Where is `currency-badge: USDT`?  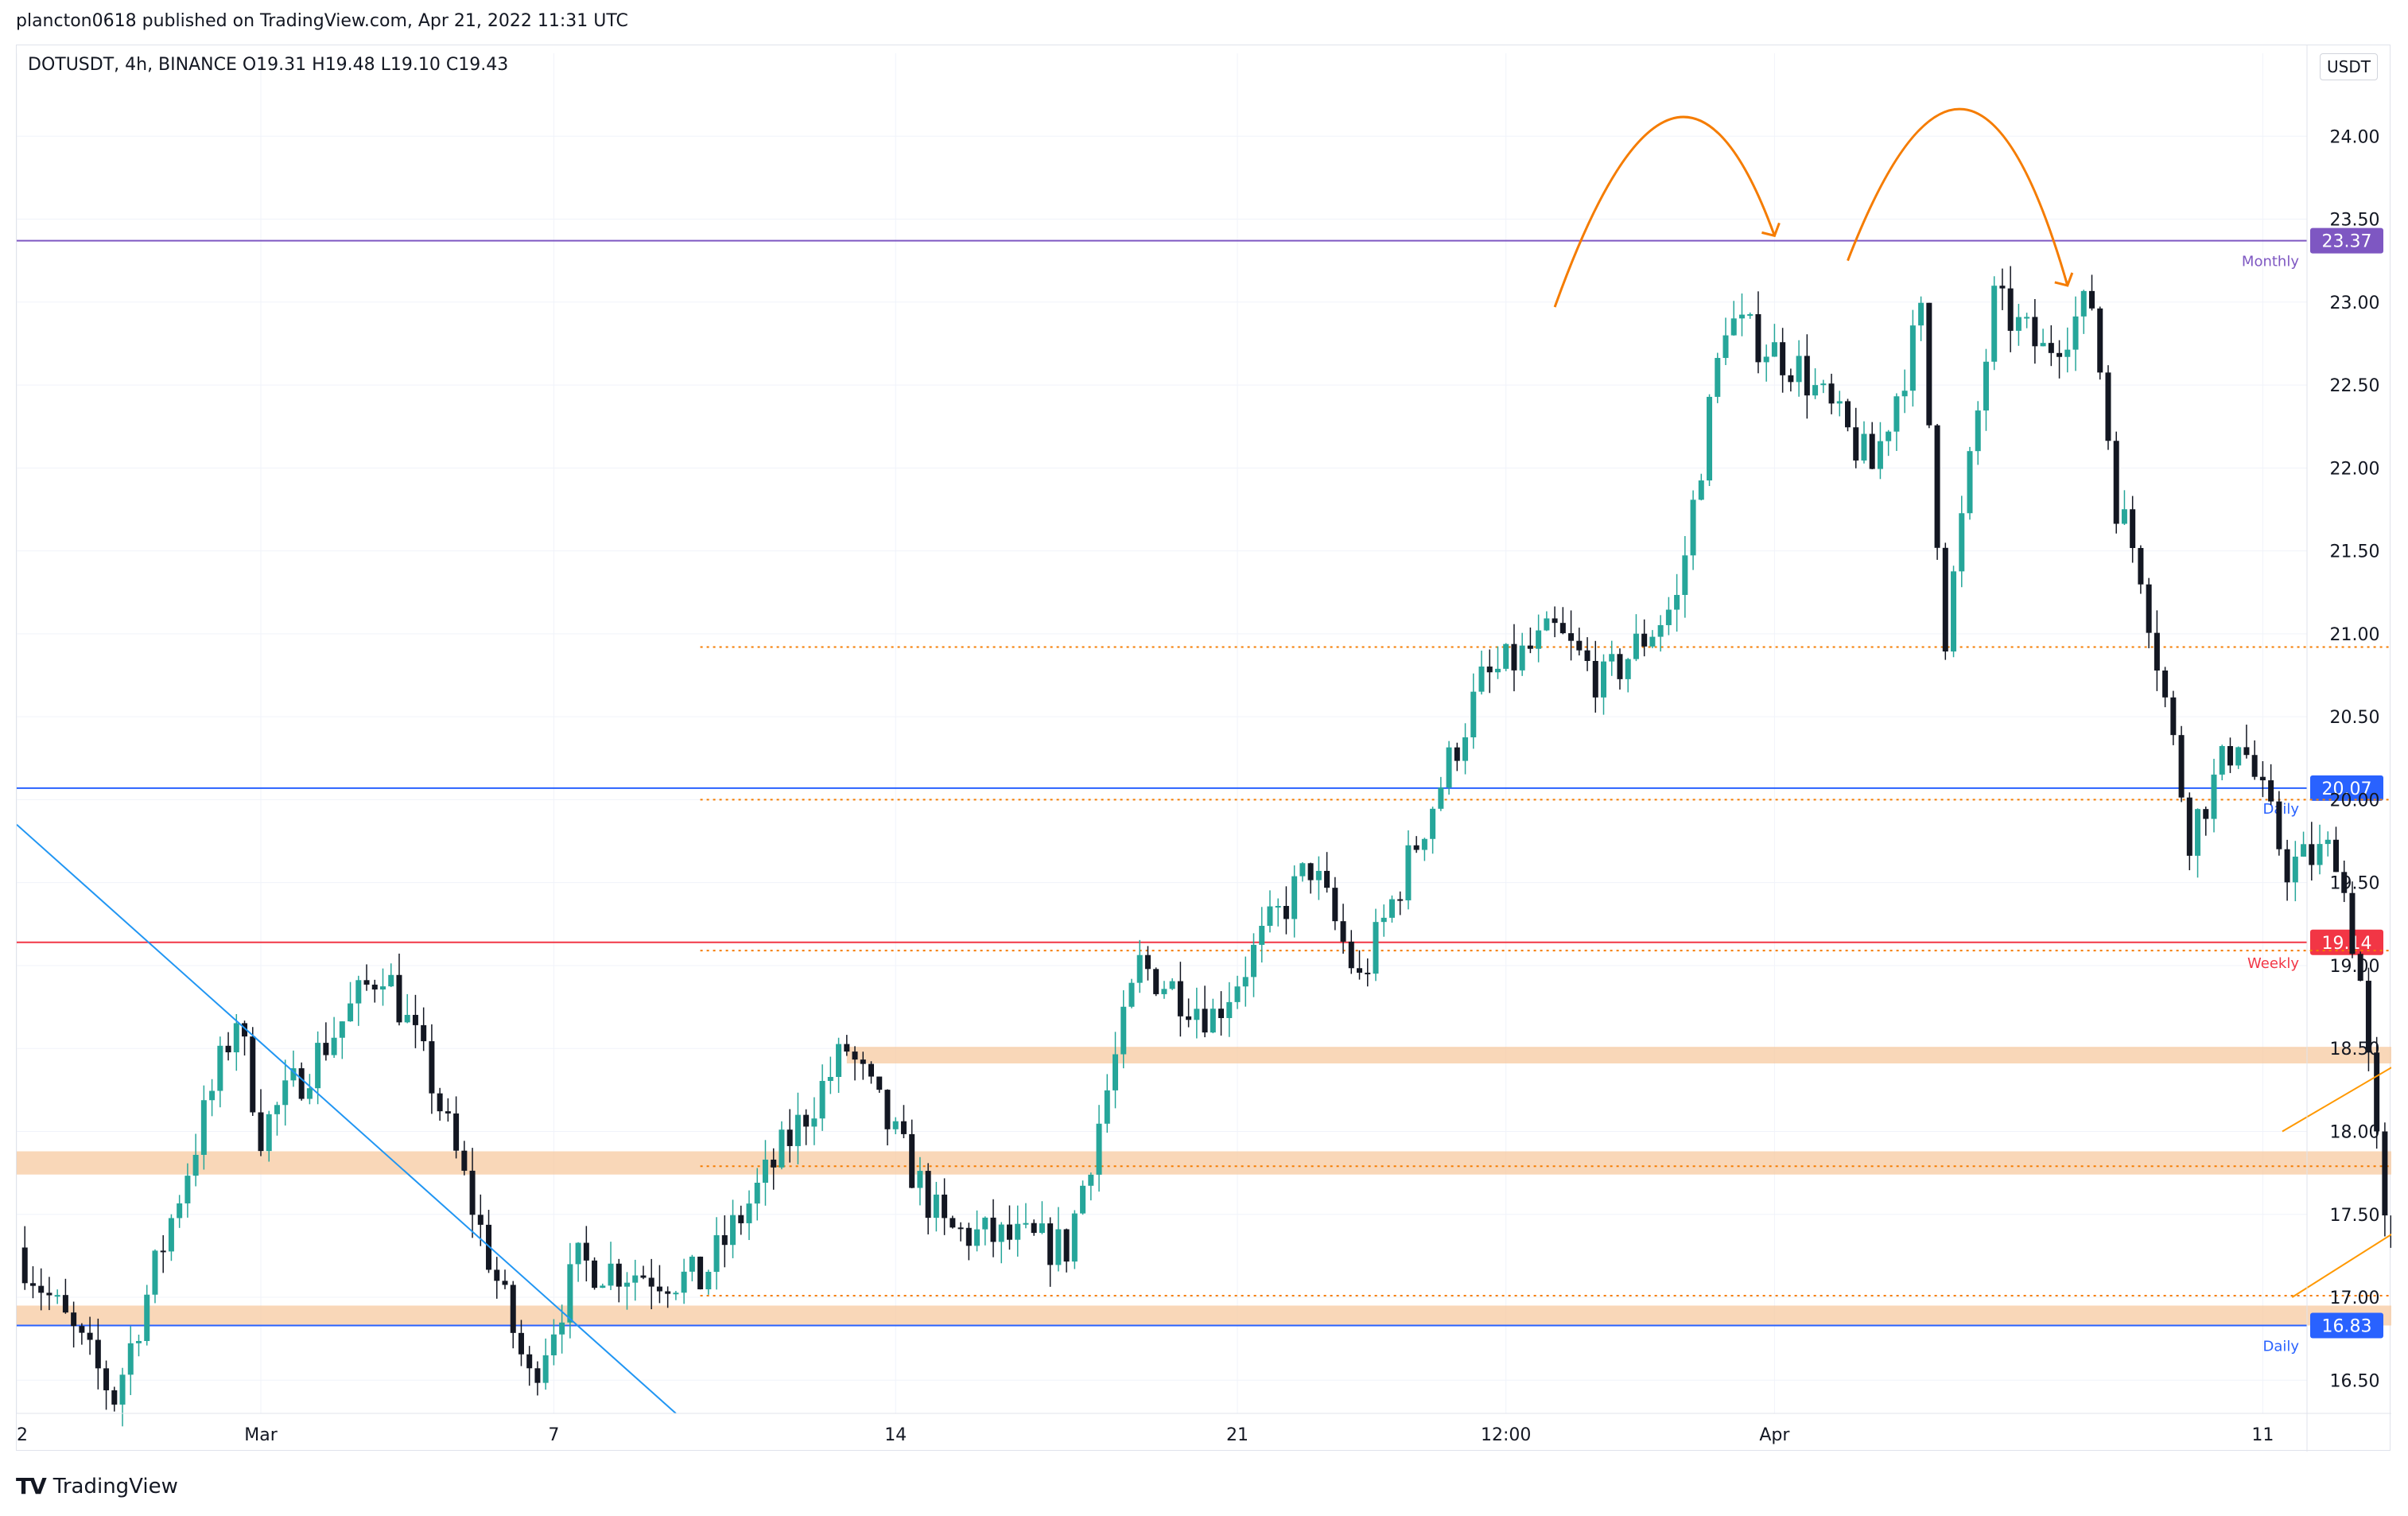
currency-badge: USDT is located at coordinates (2349, 66).